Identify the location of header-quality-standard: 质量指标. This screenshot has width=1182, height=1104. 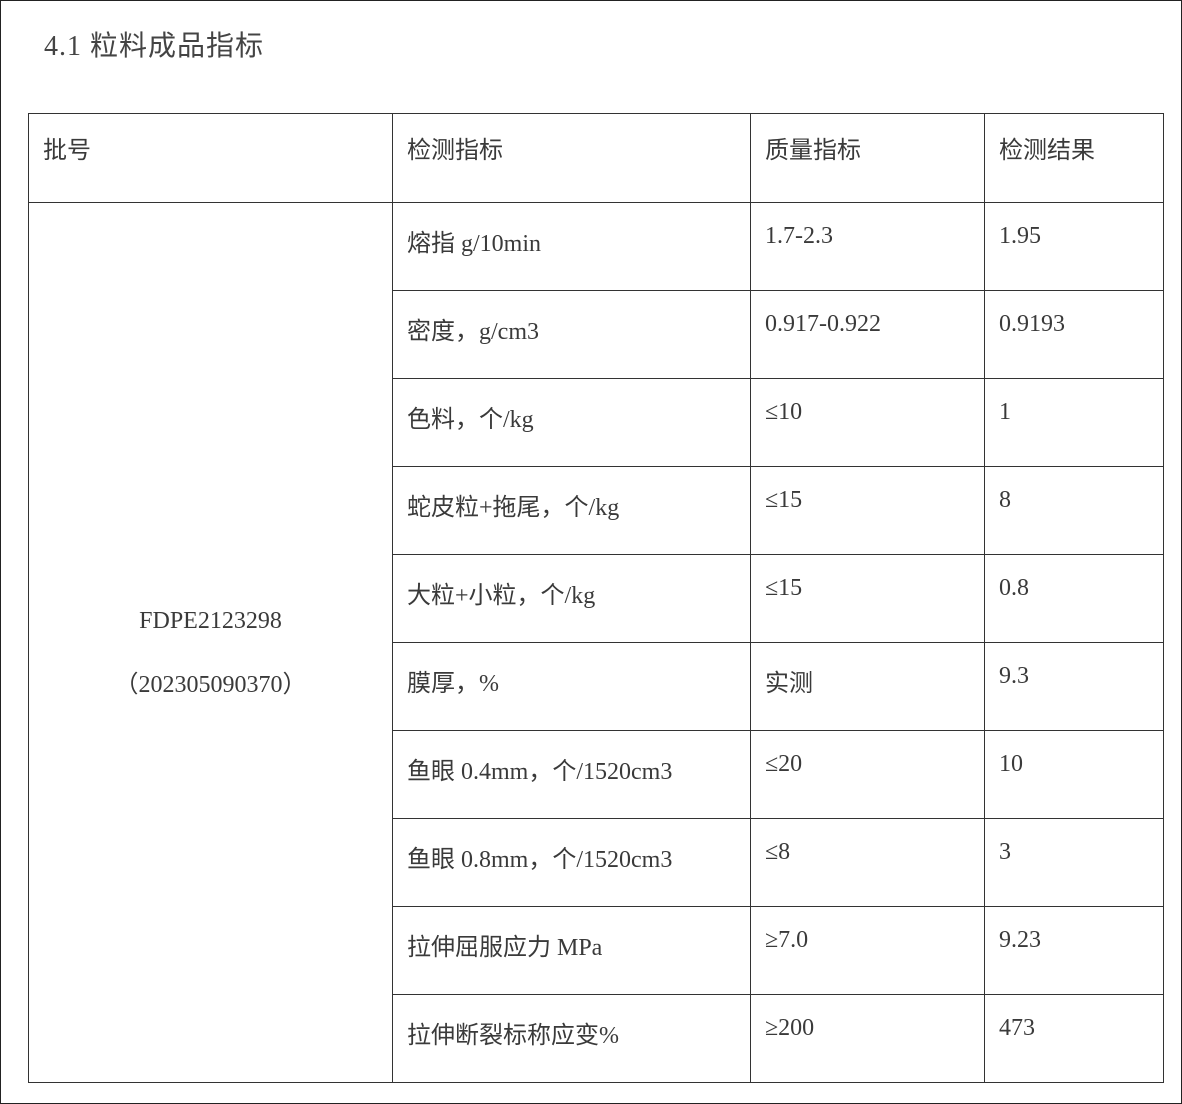
(867, 158).